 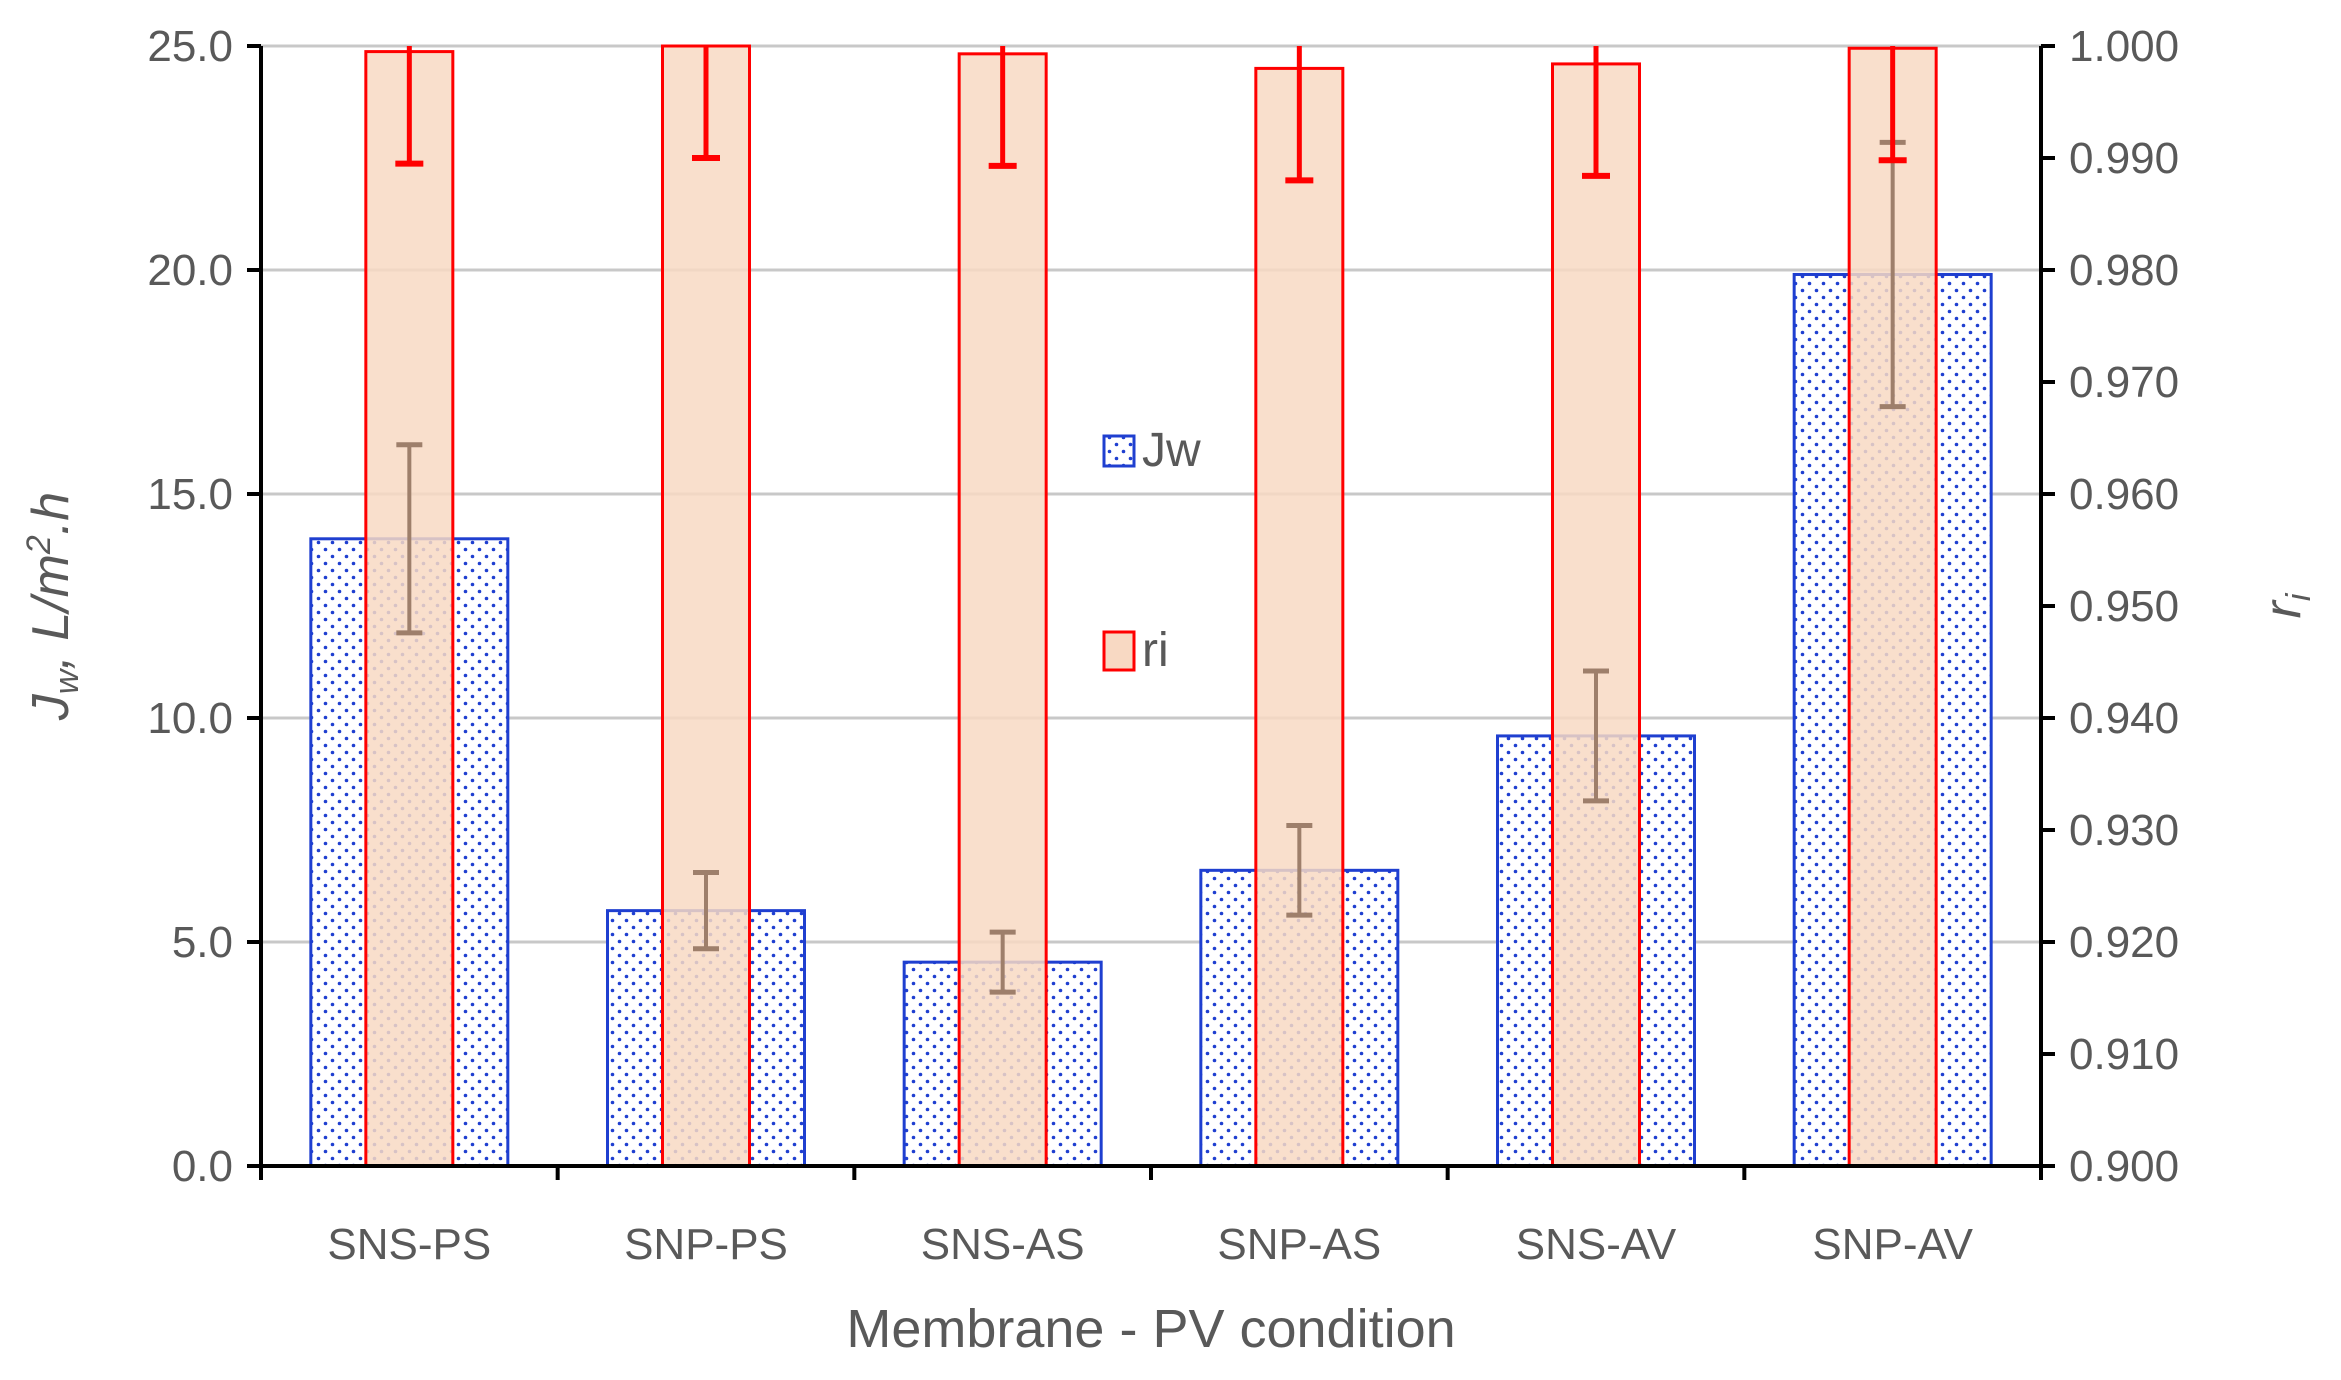 I want to click on x-tick-label: SNS-PS, so click(x=409, y=1244).